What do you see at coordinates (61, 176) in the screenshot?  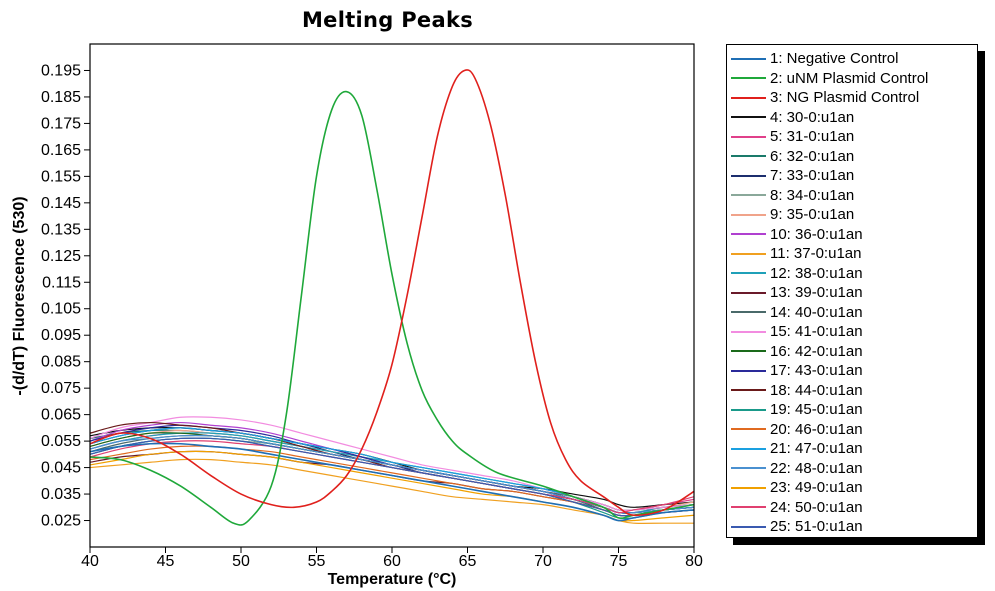 I see `y-tick-label: 0.155` at bounding box center [61, 176].